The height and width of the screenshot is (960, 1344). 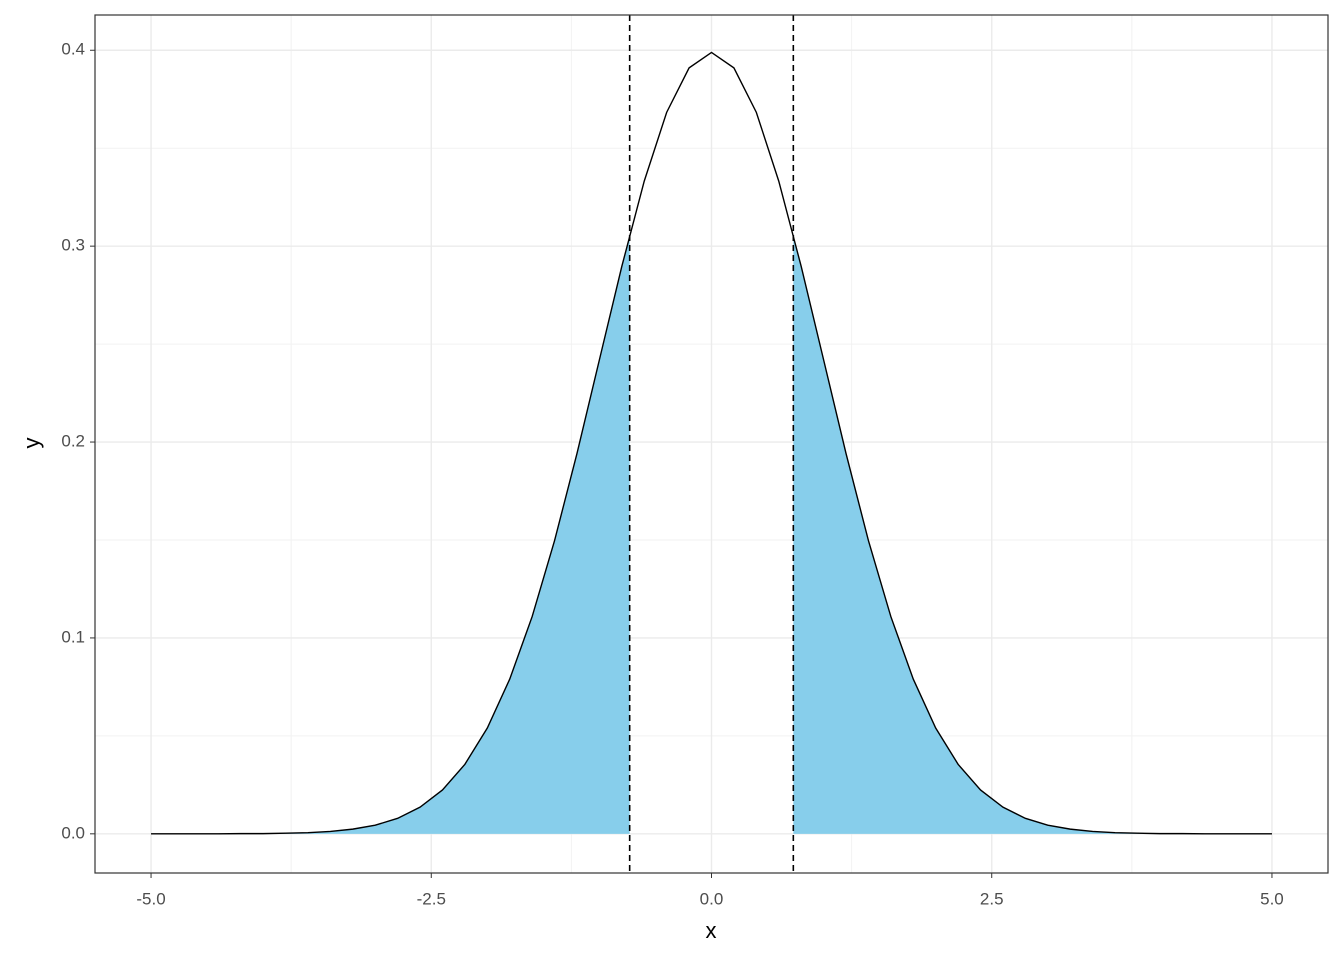 What do you see at coordinates (992, 898) in the screenshot?
I see `x-tick-label: 2.5` at bounding box center [992, 898].